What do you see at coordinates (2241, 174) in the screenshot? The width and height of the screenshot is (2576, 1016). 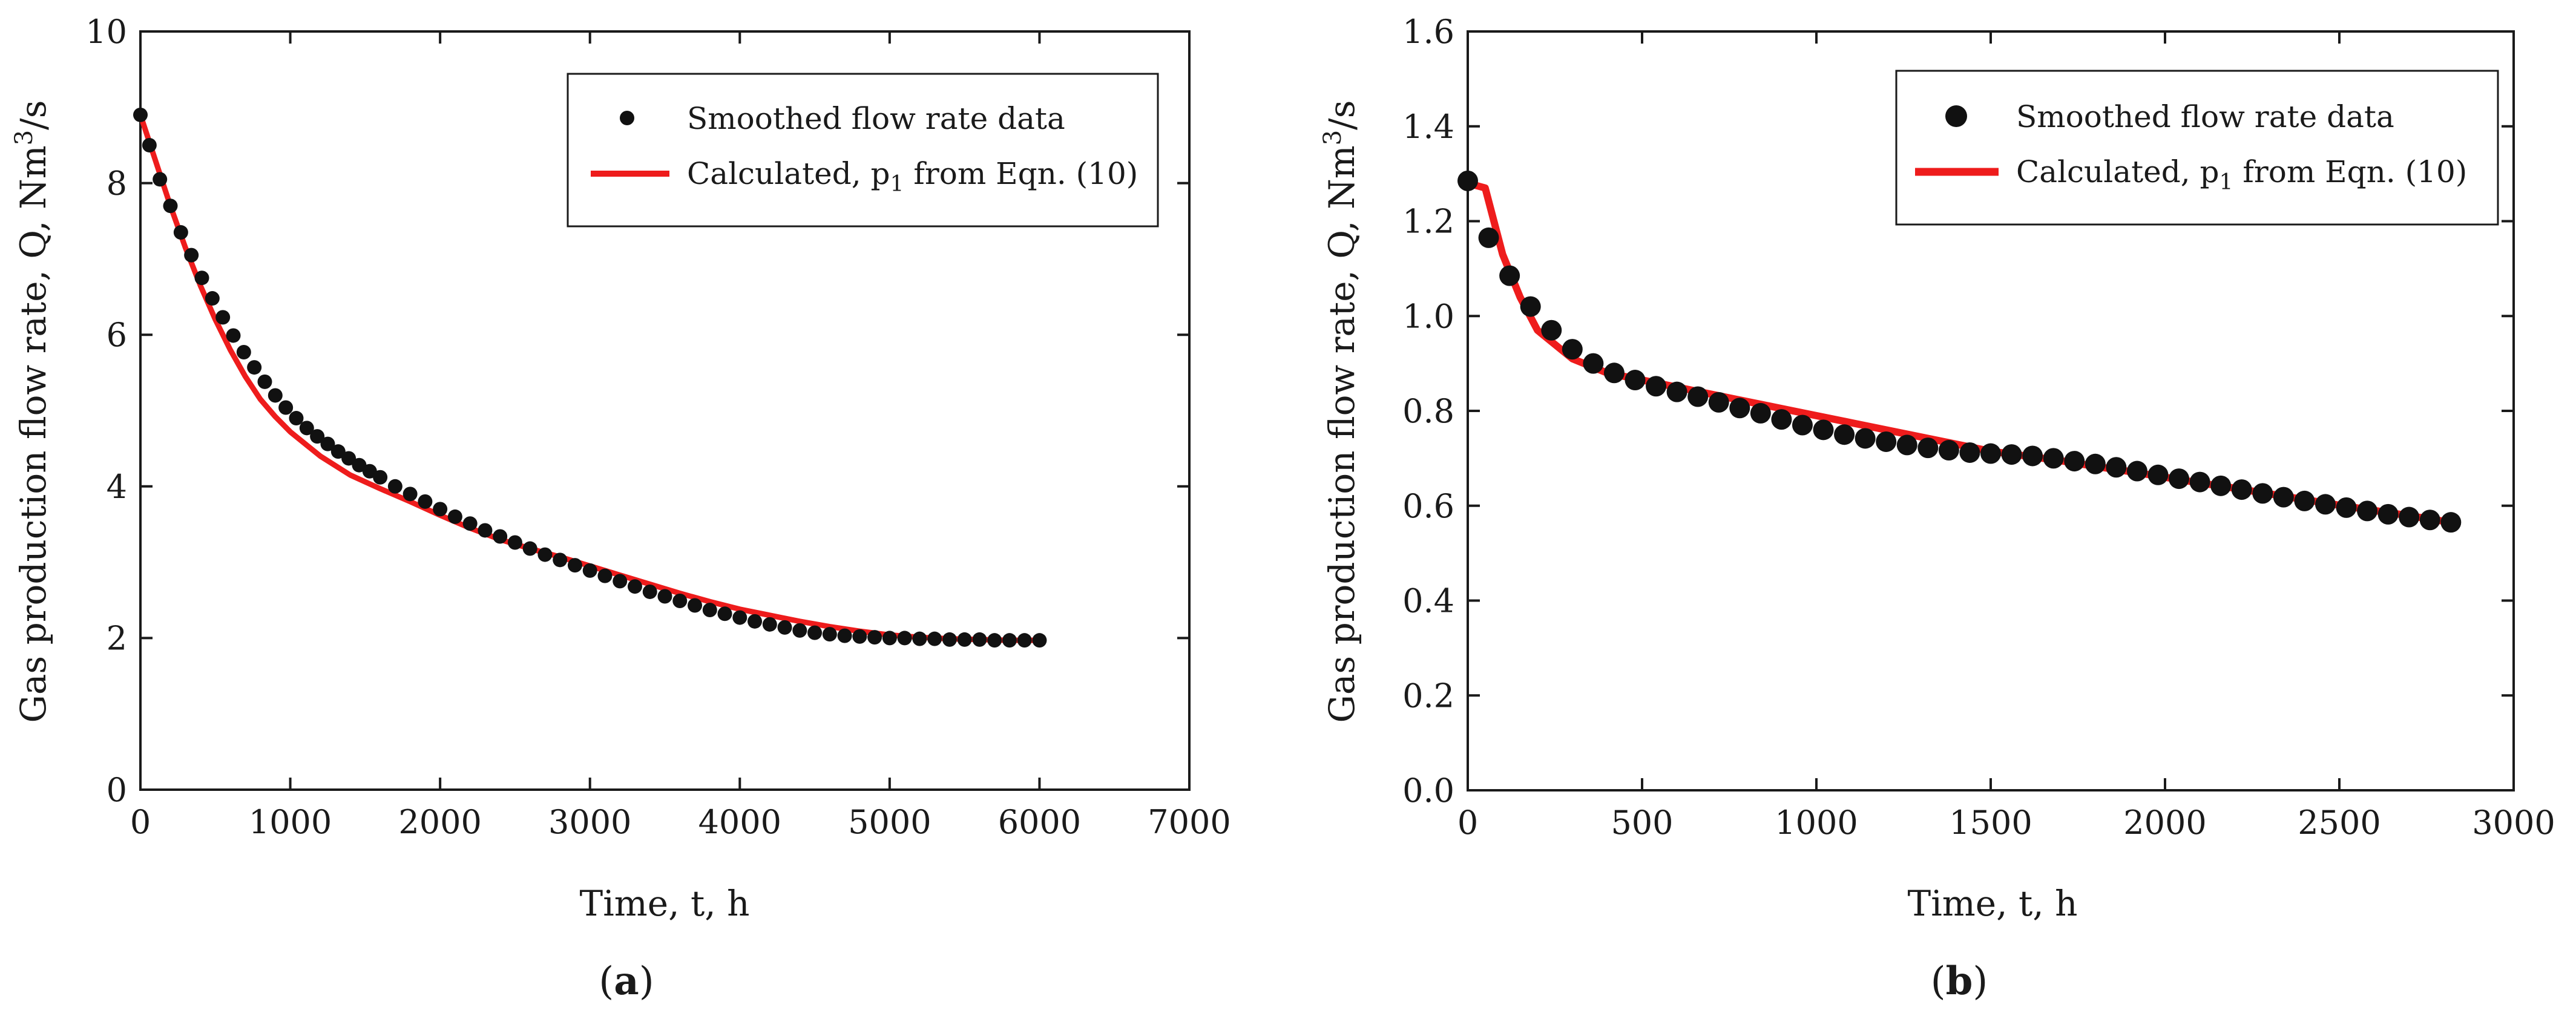 I see `legend-label-calculated-b: Calculated, p1 from Eqn. (10)` at bounding box center [2241, 174].